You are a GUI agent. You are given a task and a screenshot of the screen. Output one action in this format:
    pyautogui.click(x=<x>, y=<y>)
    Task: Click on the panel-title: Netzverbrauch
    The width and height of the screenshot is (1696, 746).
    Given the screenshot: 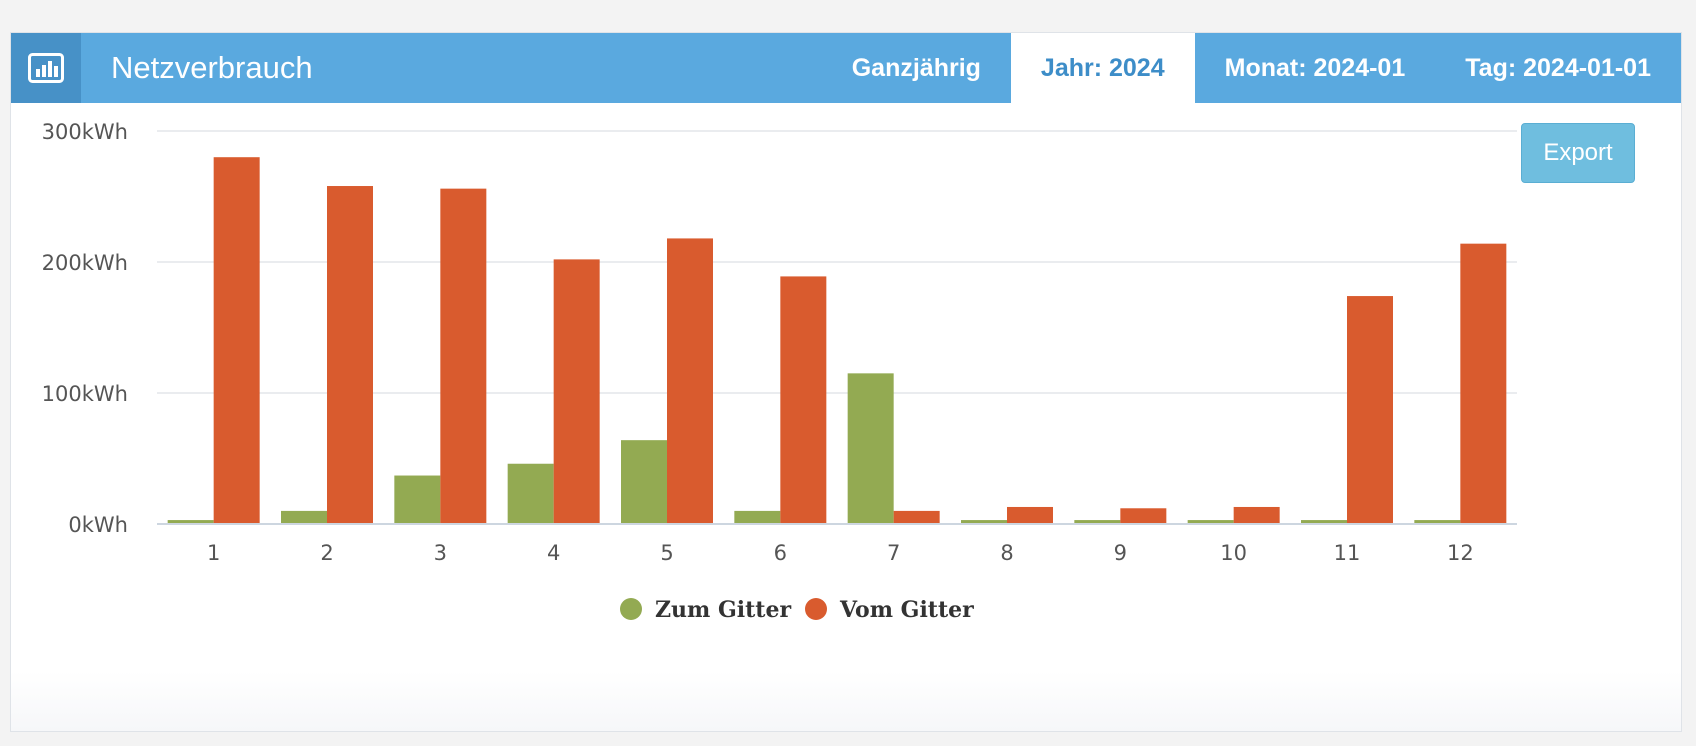 What is the action you would take?
    pyautogui.click(x=212, y=67)
    